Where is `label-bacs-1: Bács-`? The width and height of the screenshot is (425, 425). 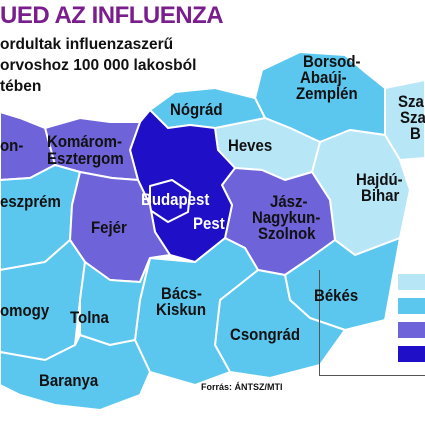 label-bacs-1: Bács- is located at coordinates (181, 294).